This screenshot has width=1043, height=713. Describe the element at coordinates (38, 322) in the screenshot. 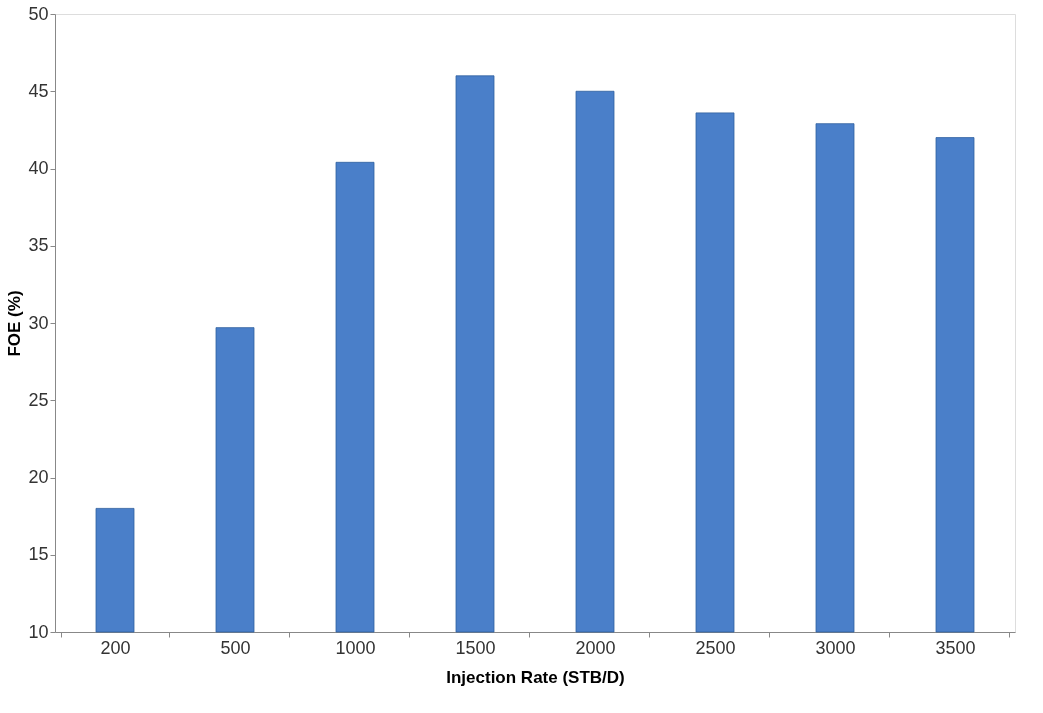

I see `y-tick-label: 30` at that location.